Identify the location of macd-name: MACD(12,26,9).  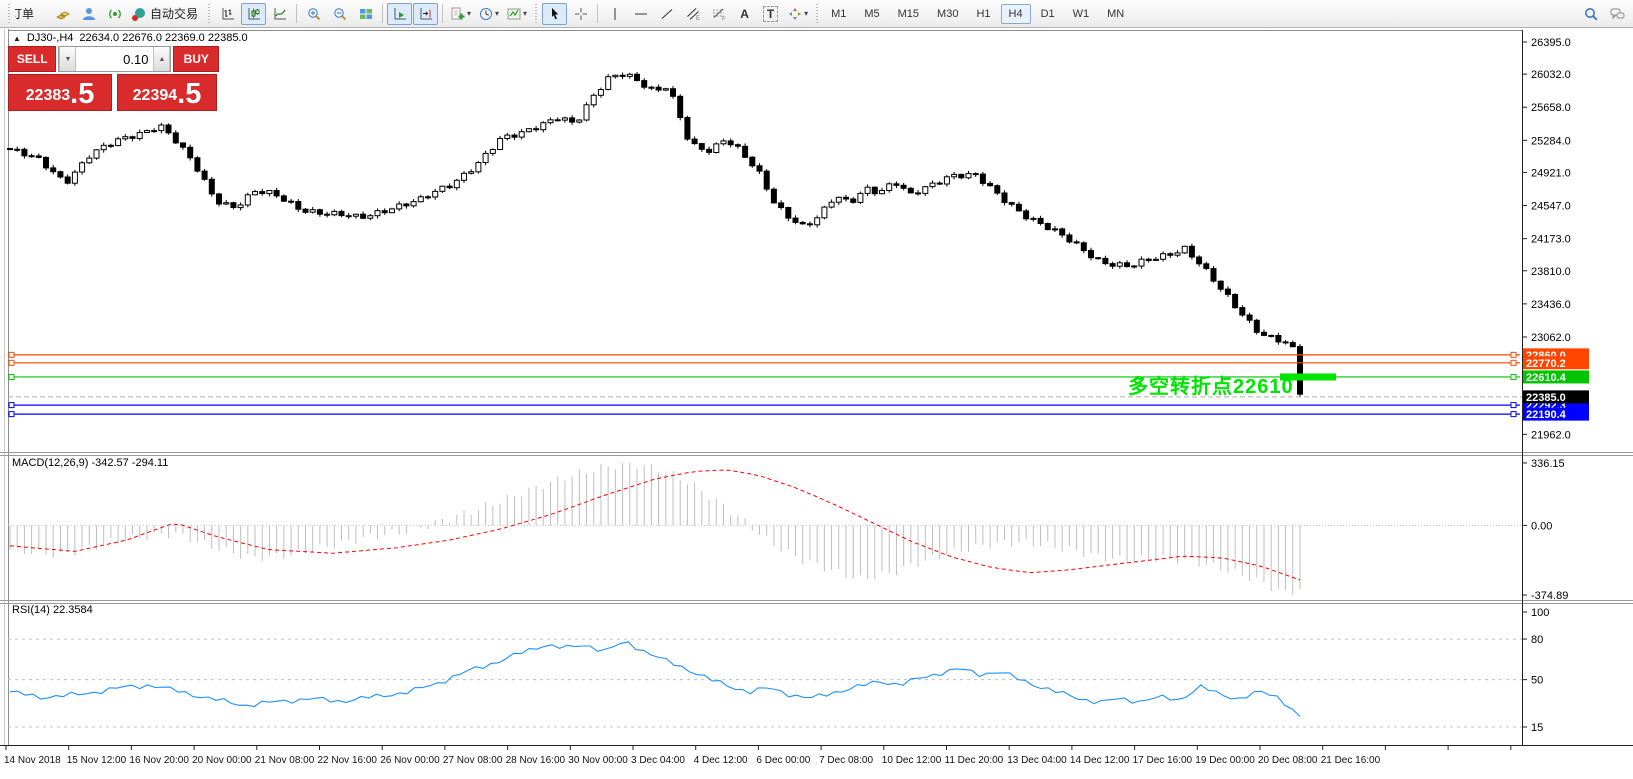
(50, 463).